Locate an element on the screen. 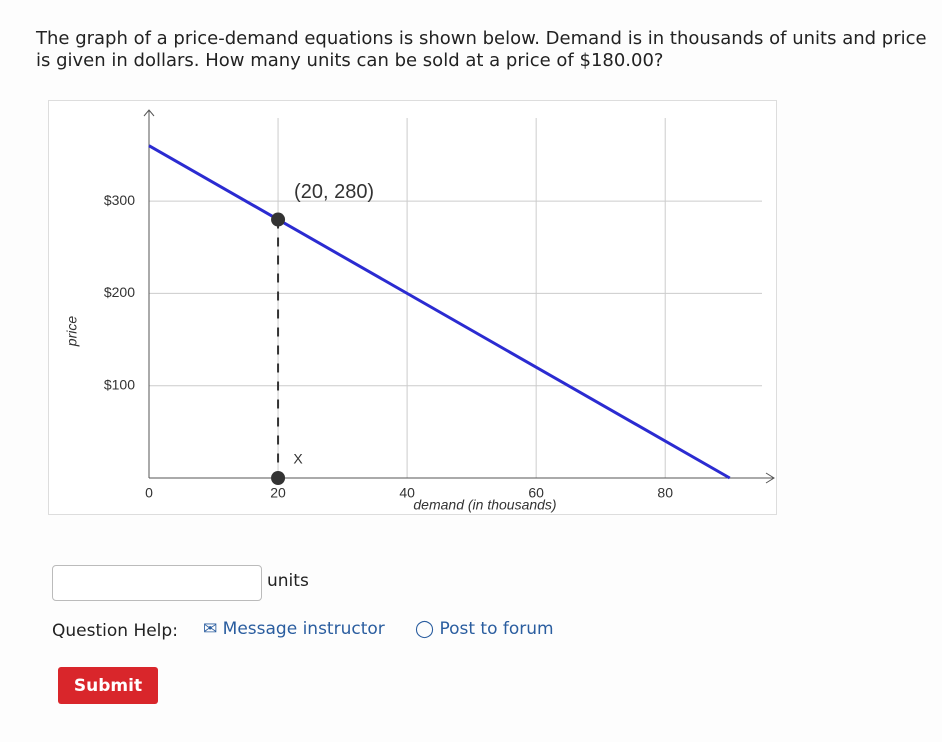 This screenshot has height=742, width=942. submit-button: Submit is located at coordinates (108, 685).